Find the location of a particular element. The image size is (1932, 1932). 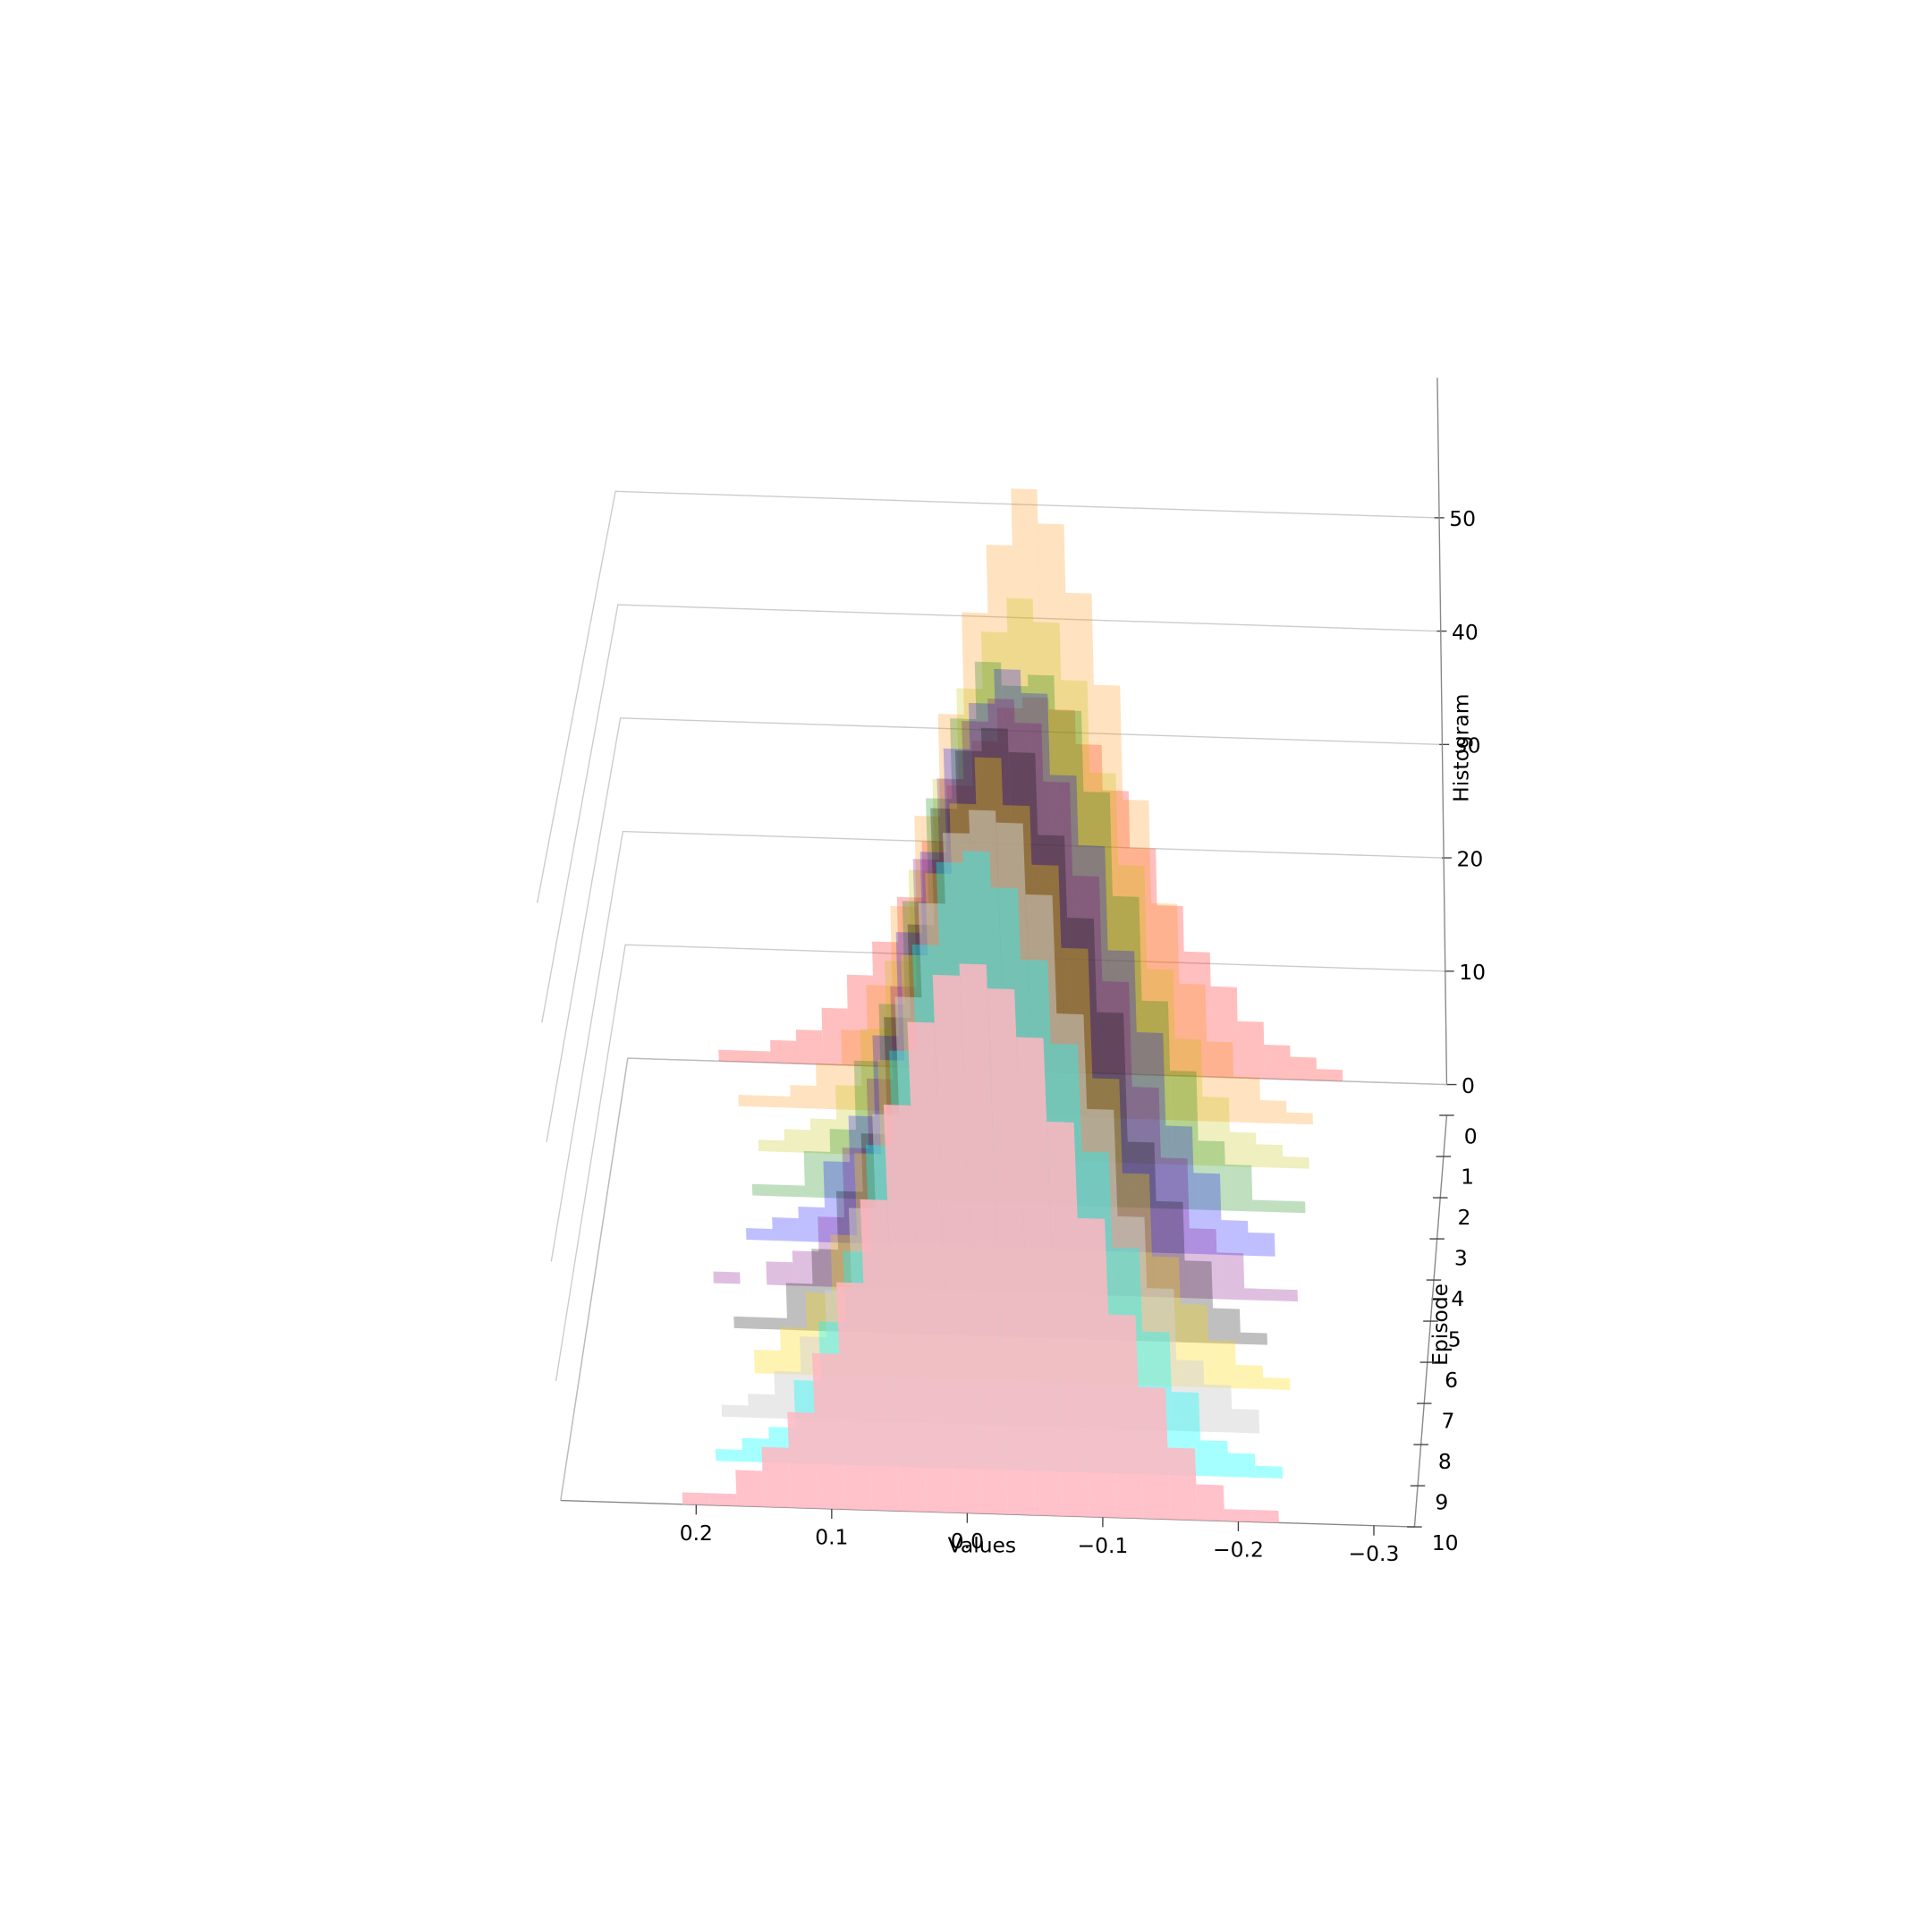

y-axis-title: Episode is located at coordinates (1440, 1325).